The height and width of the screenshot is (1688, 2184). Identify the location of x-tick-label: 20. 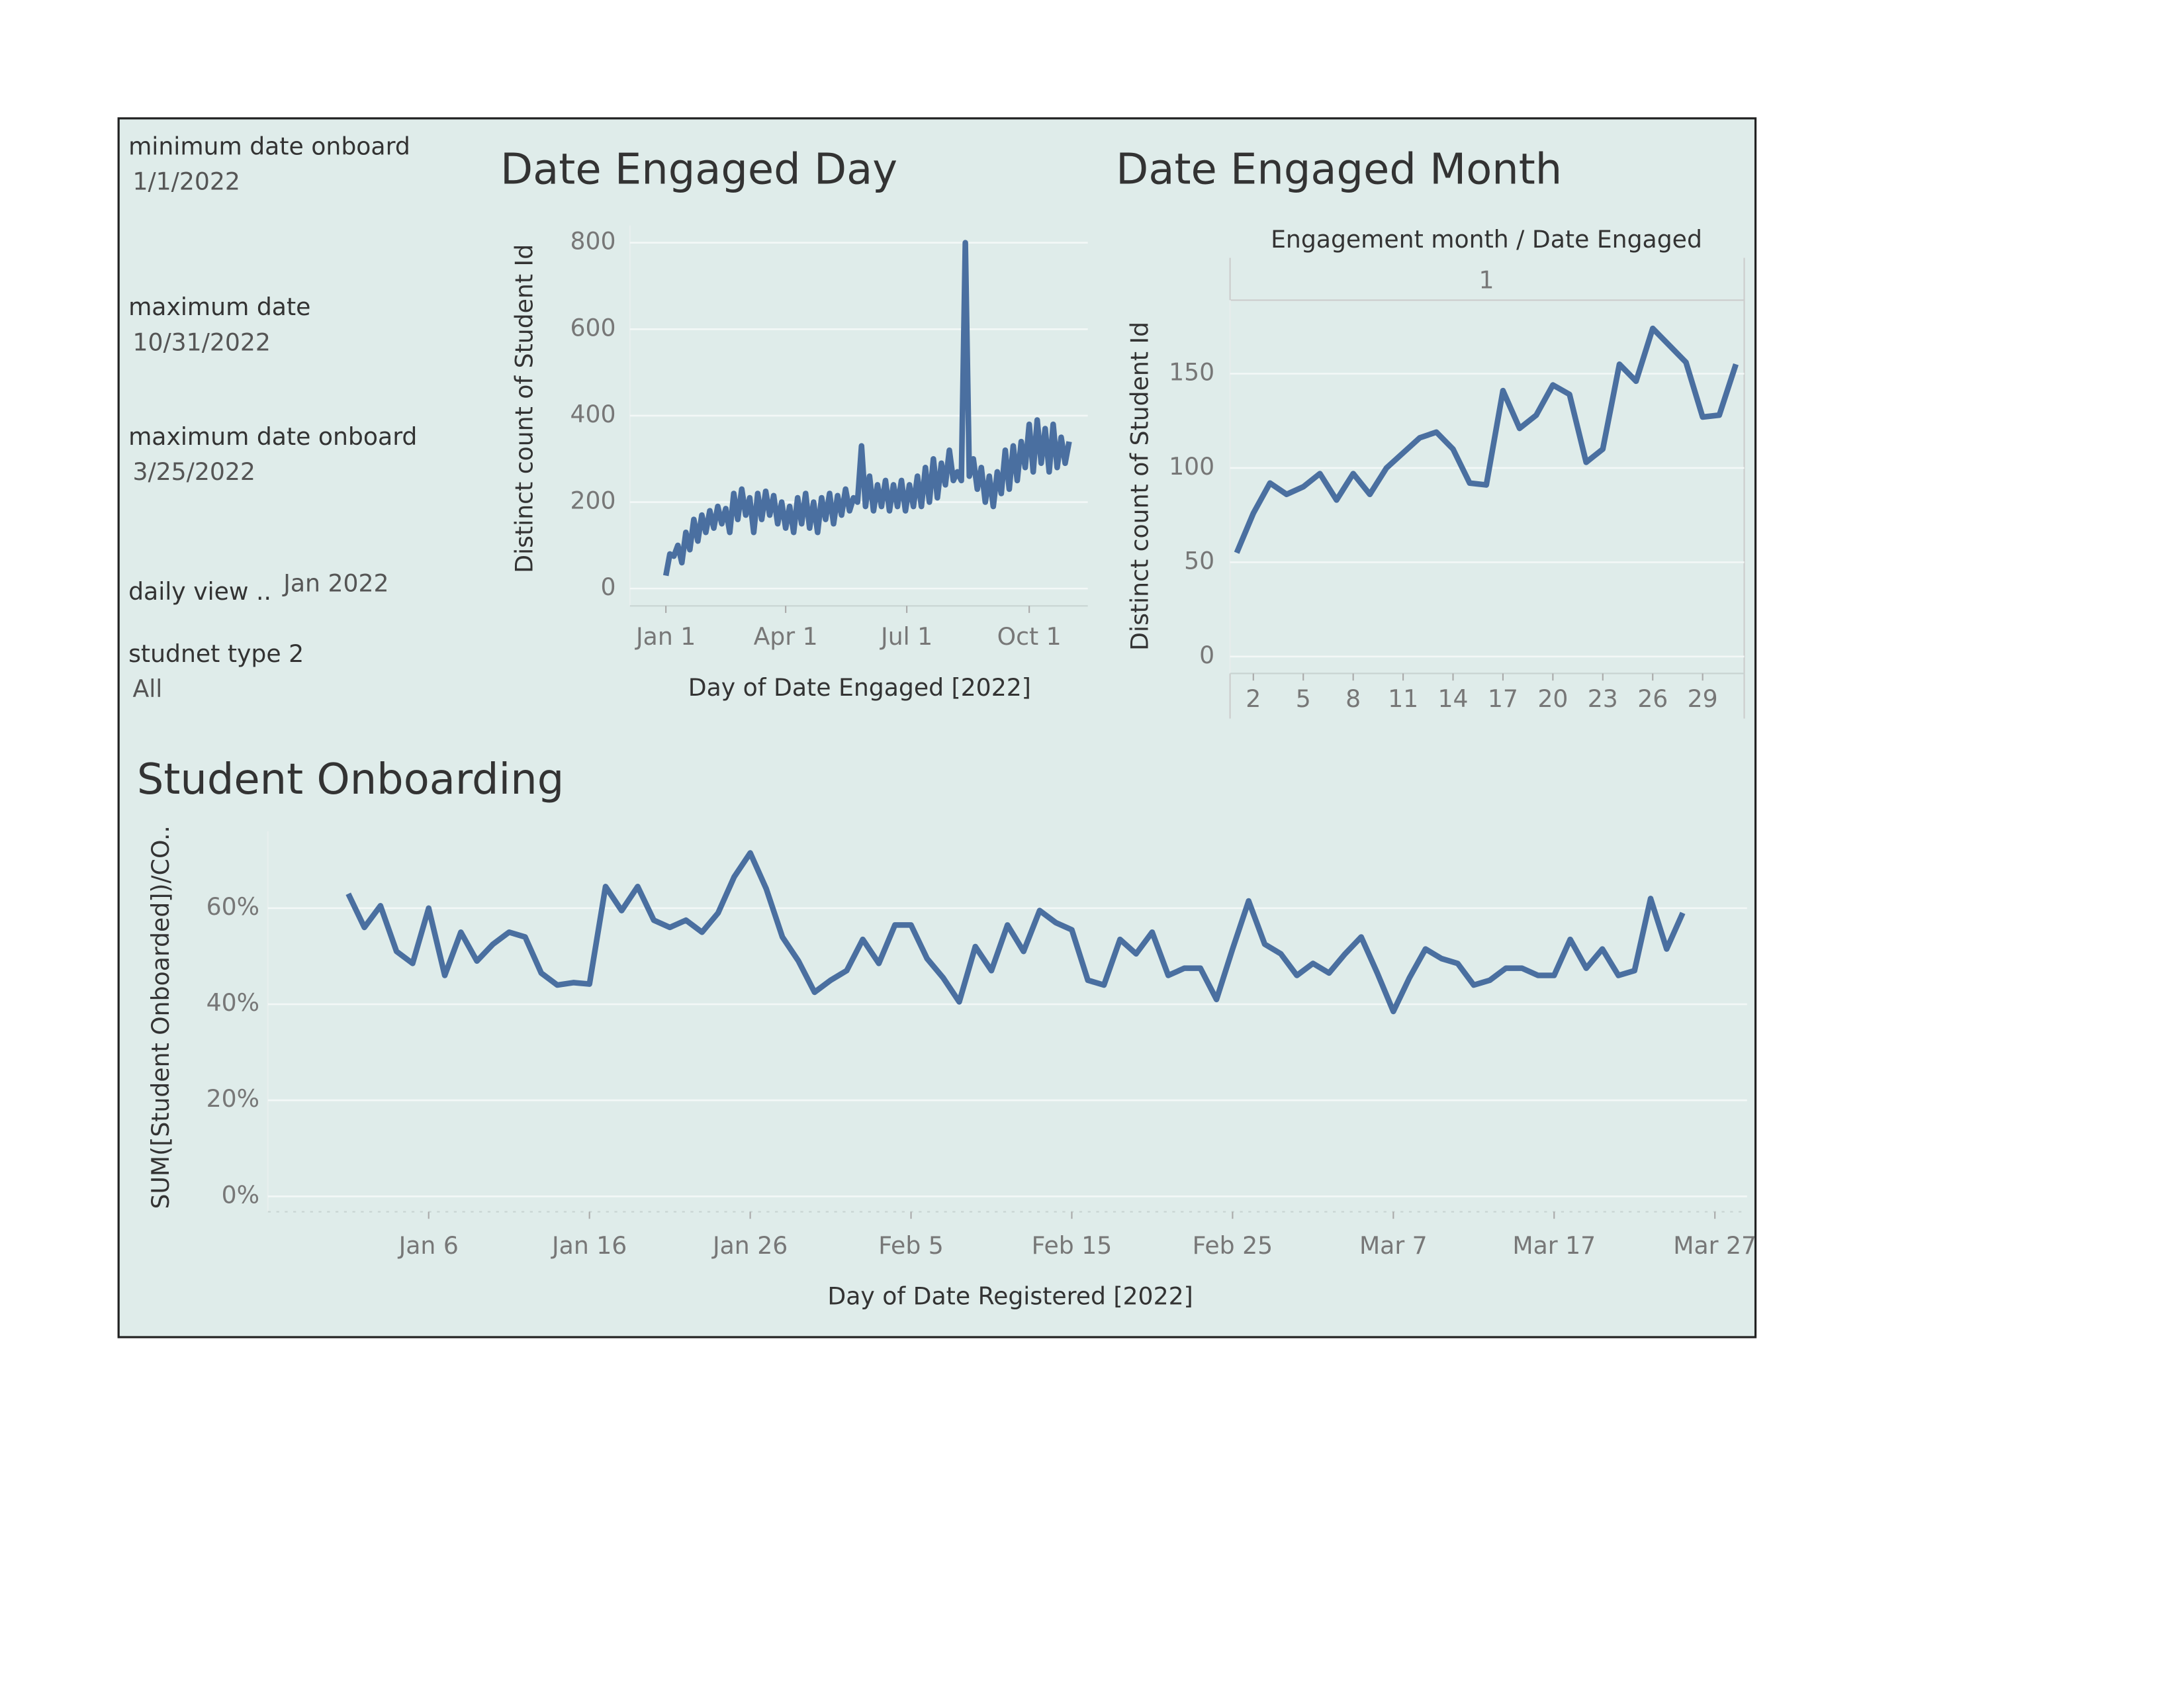
(1553, 698).